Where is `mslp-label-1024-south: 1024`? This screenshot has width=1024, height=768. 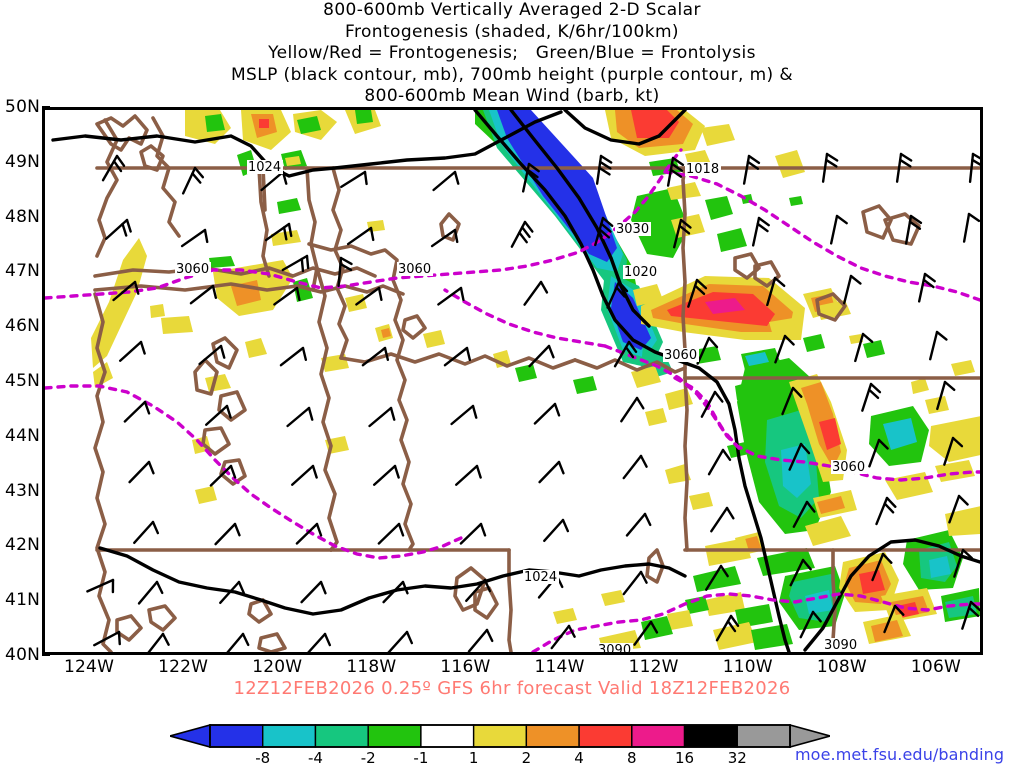
mslp-label-1024-south: 1024 is located at coordinates (540, 577).